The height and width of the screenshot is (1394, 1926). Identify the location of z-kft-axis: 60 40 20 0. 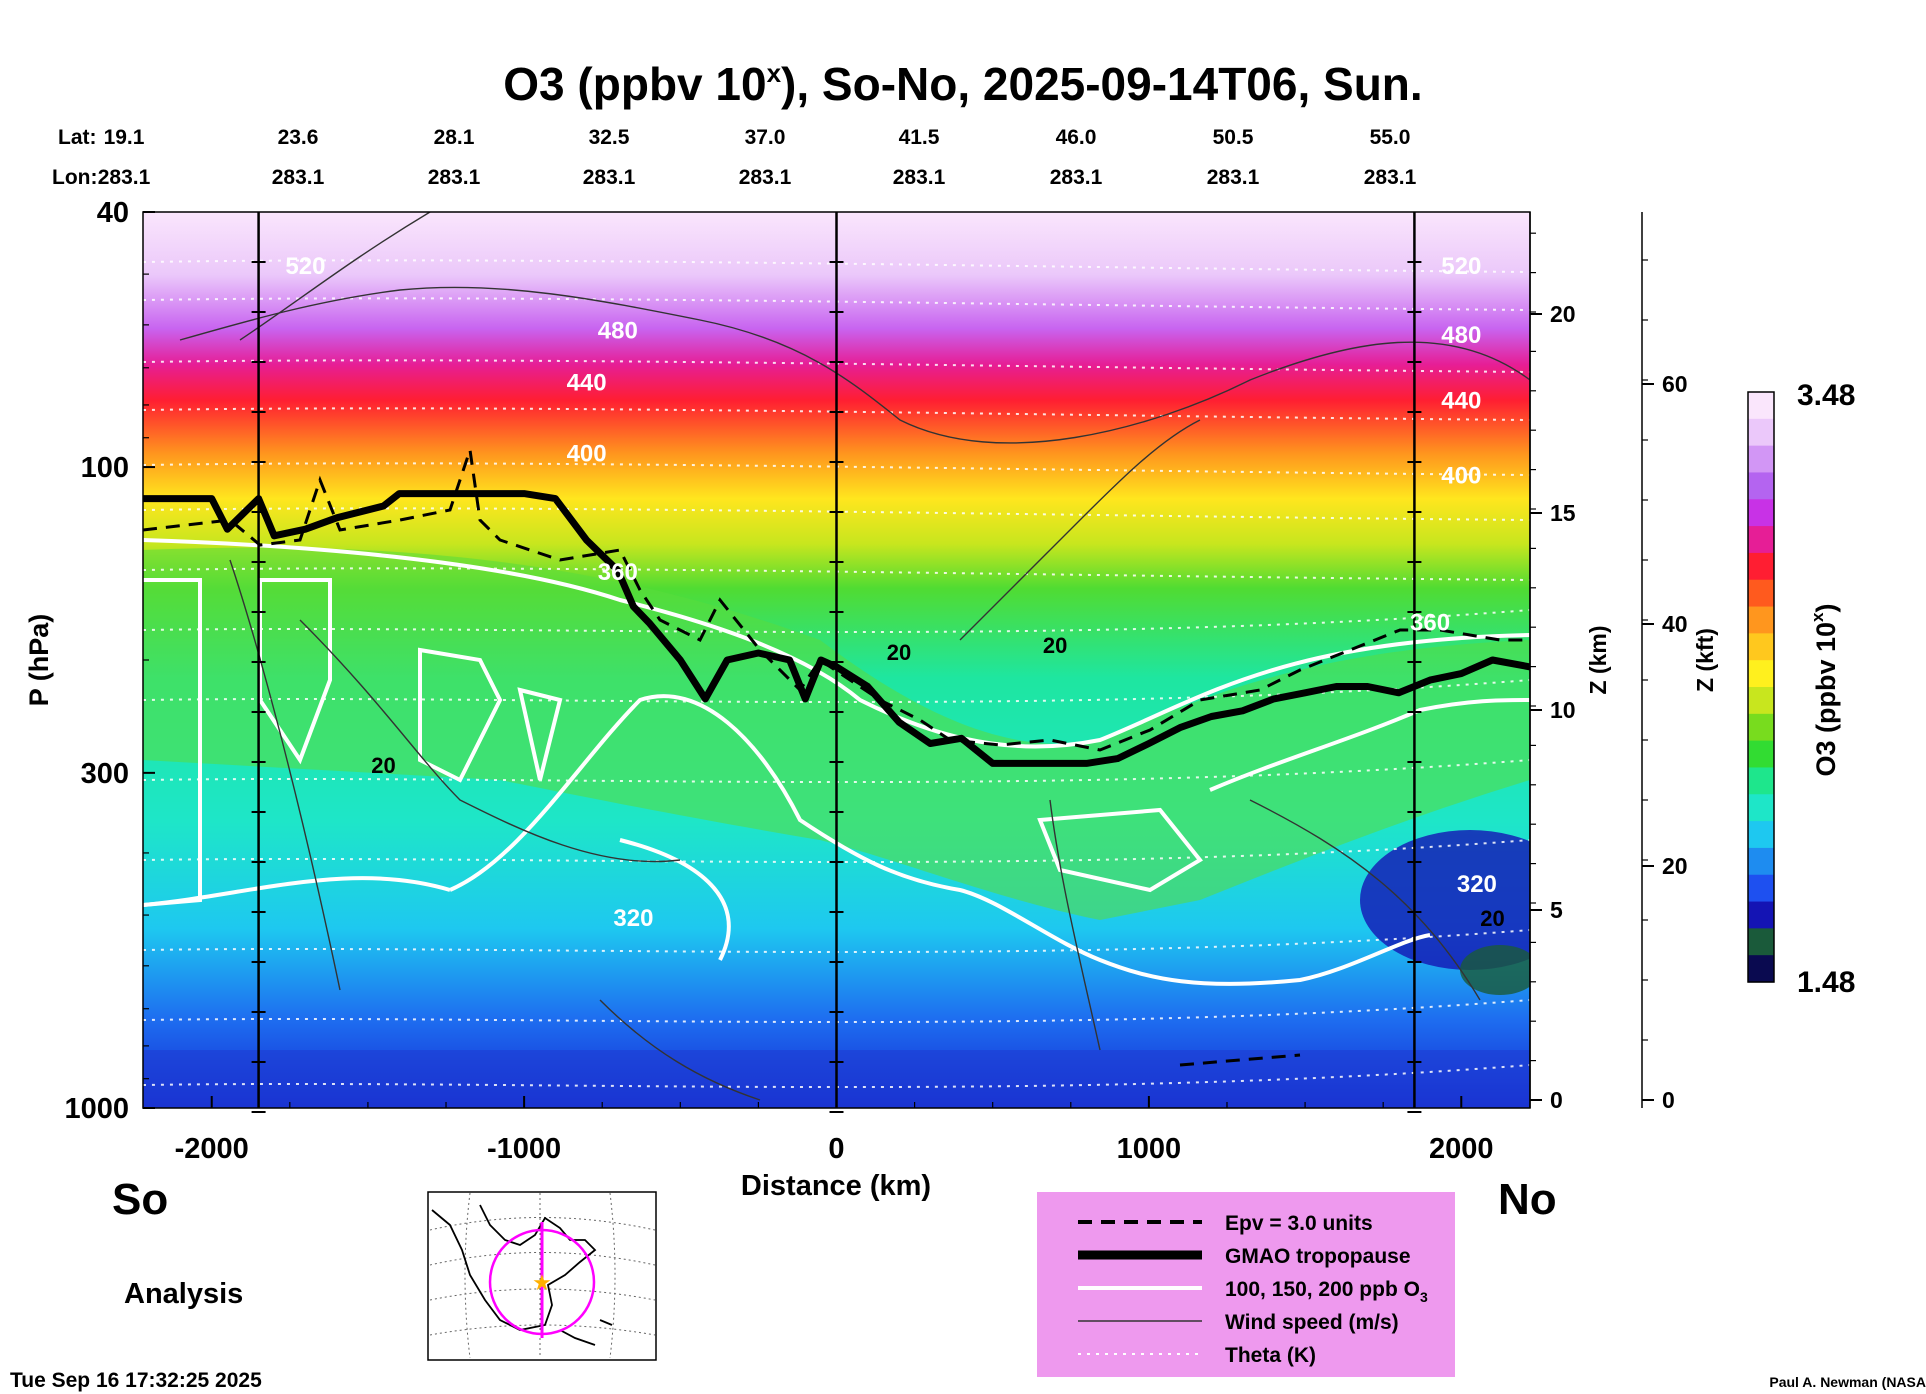
(1664, 662).